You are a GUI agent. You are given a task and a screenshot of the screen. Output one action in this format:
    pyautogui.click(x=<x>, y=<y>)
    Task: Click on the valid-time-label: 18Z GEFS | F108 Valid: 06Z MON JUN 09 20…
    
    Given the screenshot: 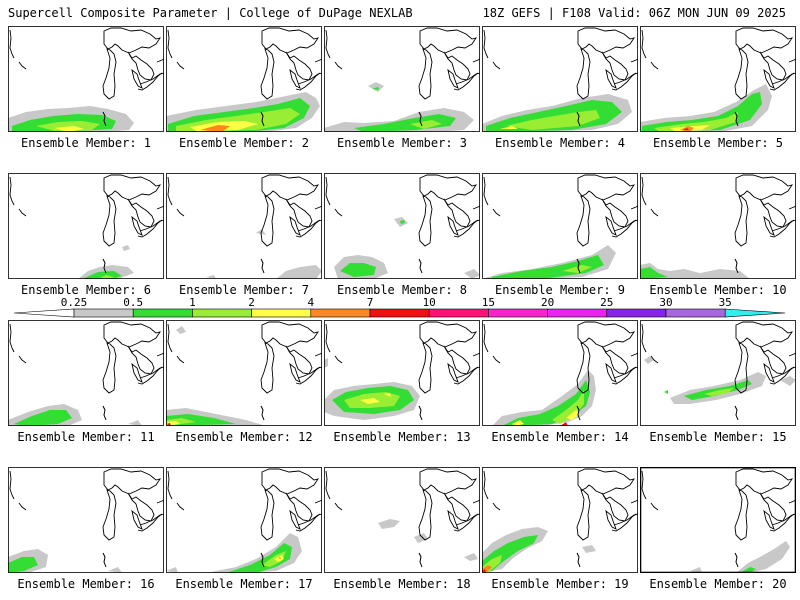 What is the action you would take?
    pyautogui.click(x=634, y=13)
    